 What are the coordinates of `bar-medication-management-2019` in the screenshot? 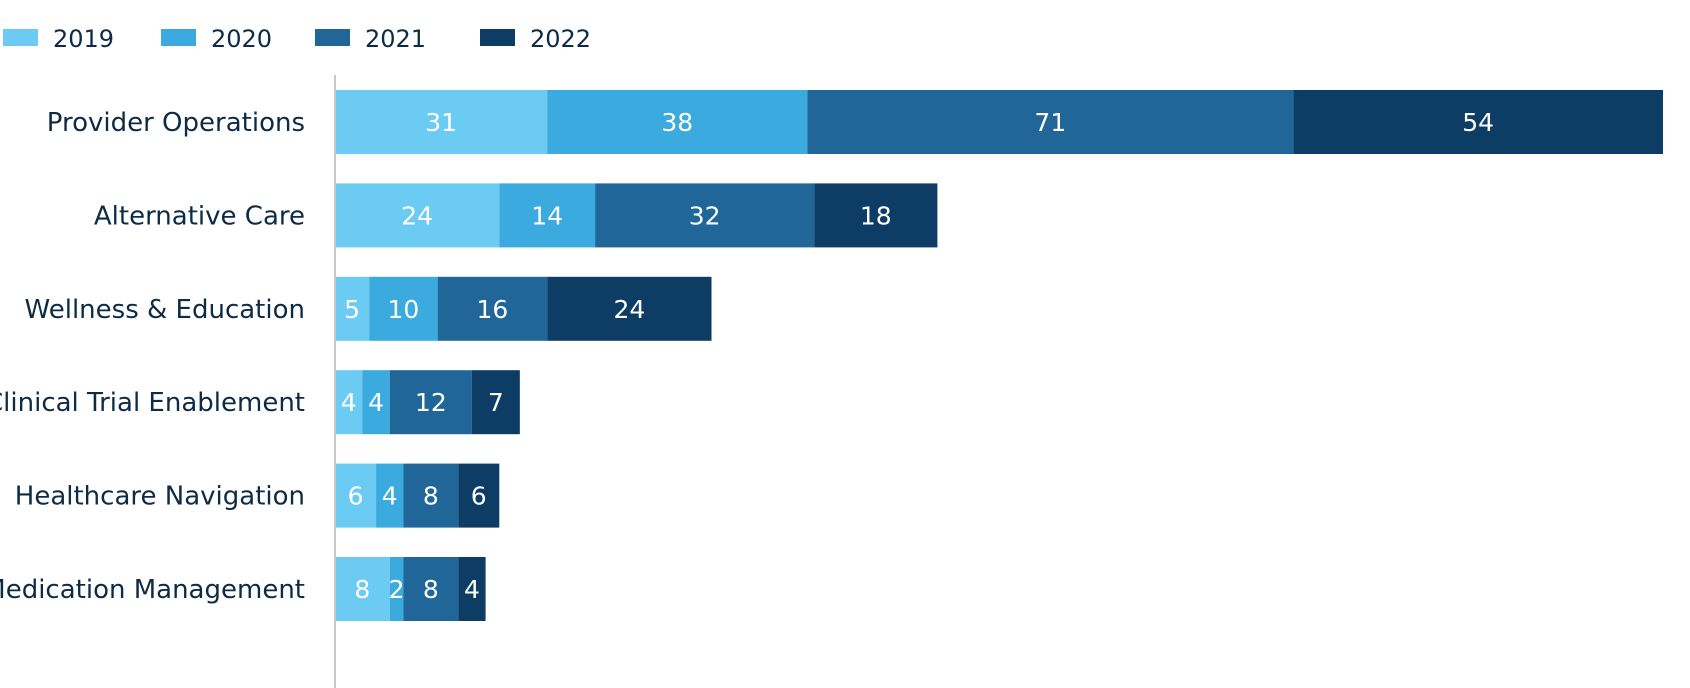 It's located at (362, 589).